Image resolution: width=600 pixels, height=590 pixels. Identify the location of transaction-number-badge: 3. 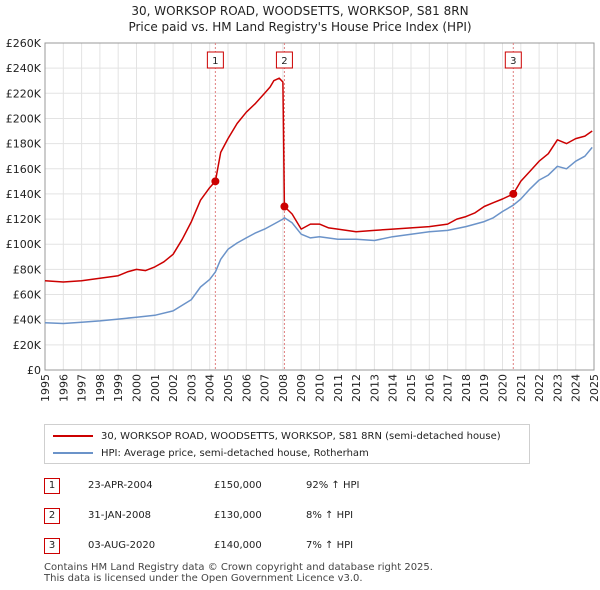
(52, 546).